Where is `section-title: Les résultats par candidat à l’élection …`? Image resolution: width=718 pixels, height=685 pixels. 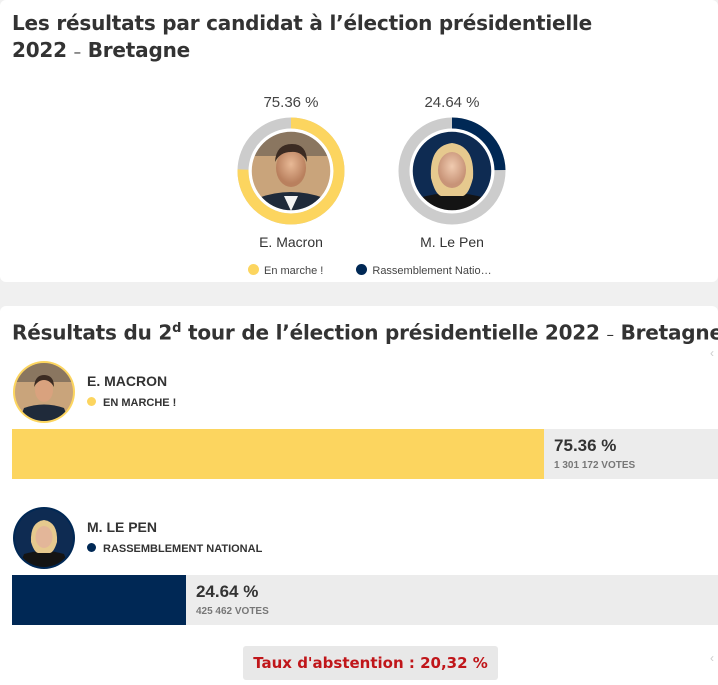
section-title: Les résultats par candidat à l’élection … is located at coordinates (332, 38).